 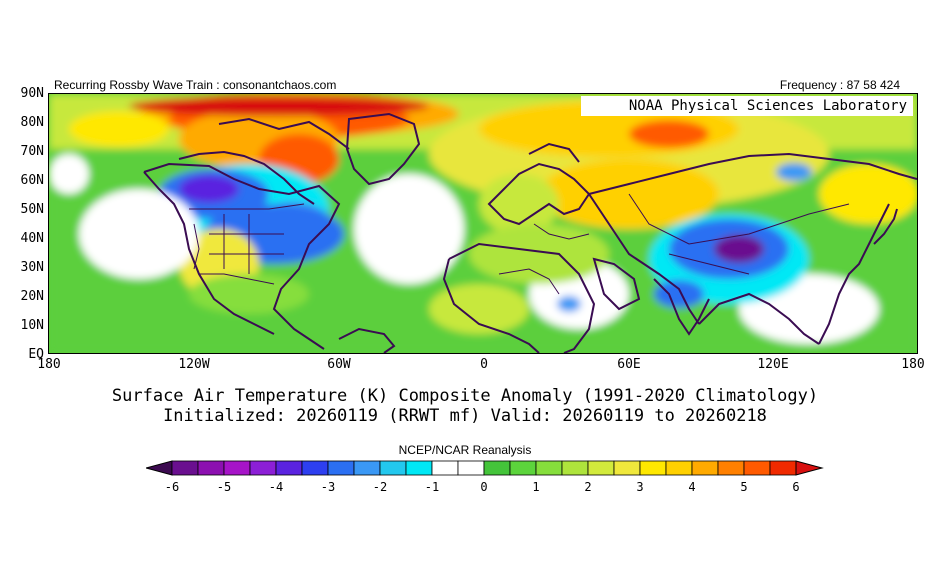 What do you see at coordinates (432, 487) in the screenshot?
I see `colorbar-tick-label: -1` at bounding box center [432, 487].